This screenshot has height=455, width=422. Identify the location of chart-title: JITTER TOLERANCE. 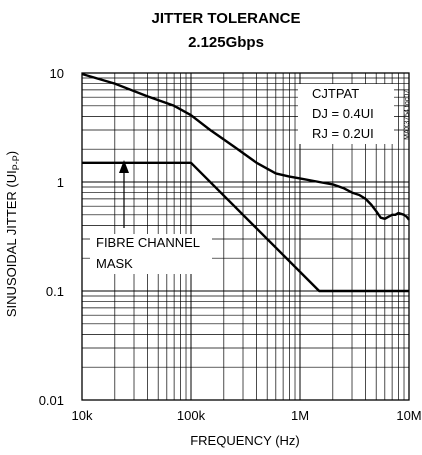
(226, 18).